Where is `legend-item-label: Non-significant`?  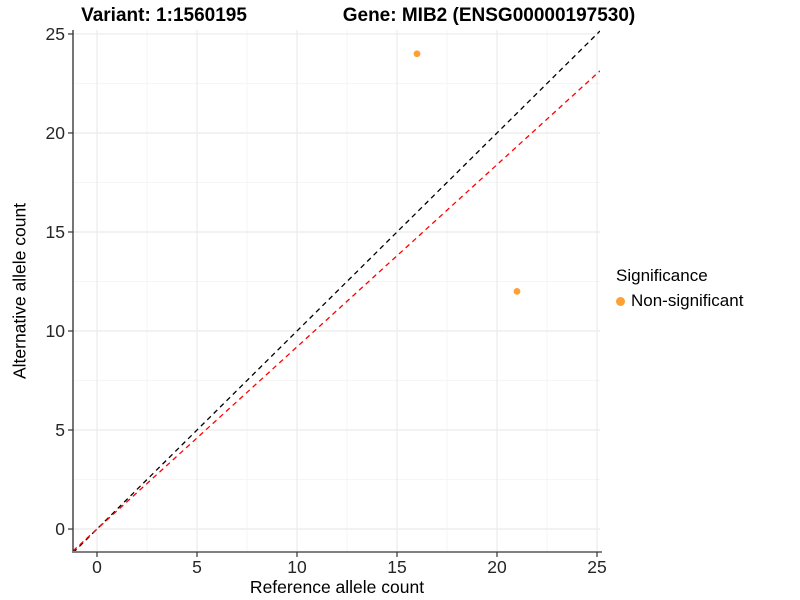
legend-item-label: Non-significant is located at coordinates (687, 300).